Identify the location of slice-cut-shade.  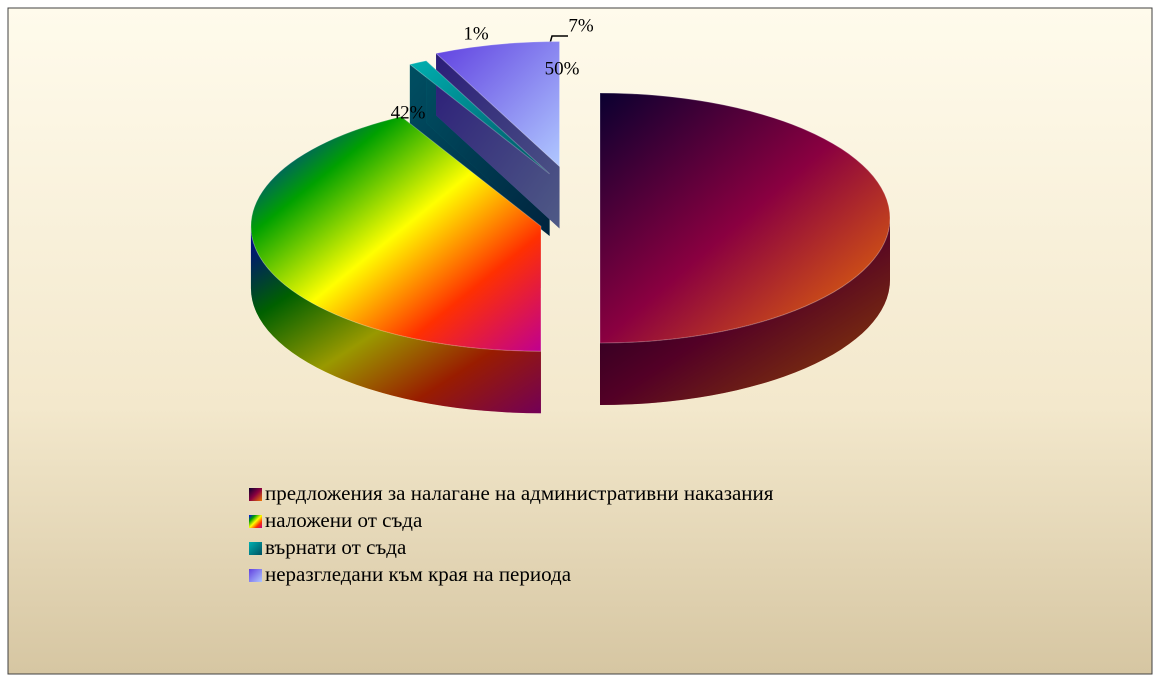
(498, 141).